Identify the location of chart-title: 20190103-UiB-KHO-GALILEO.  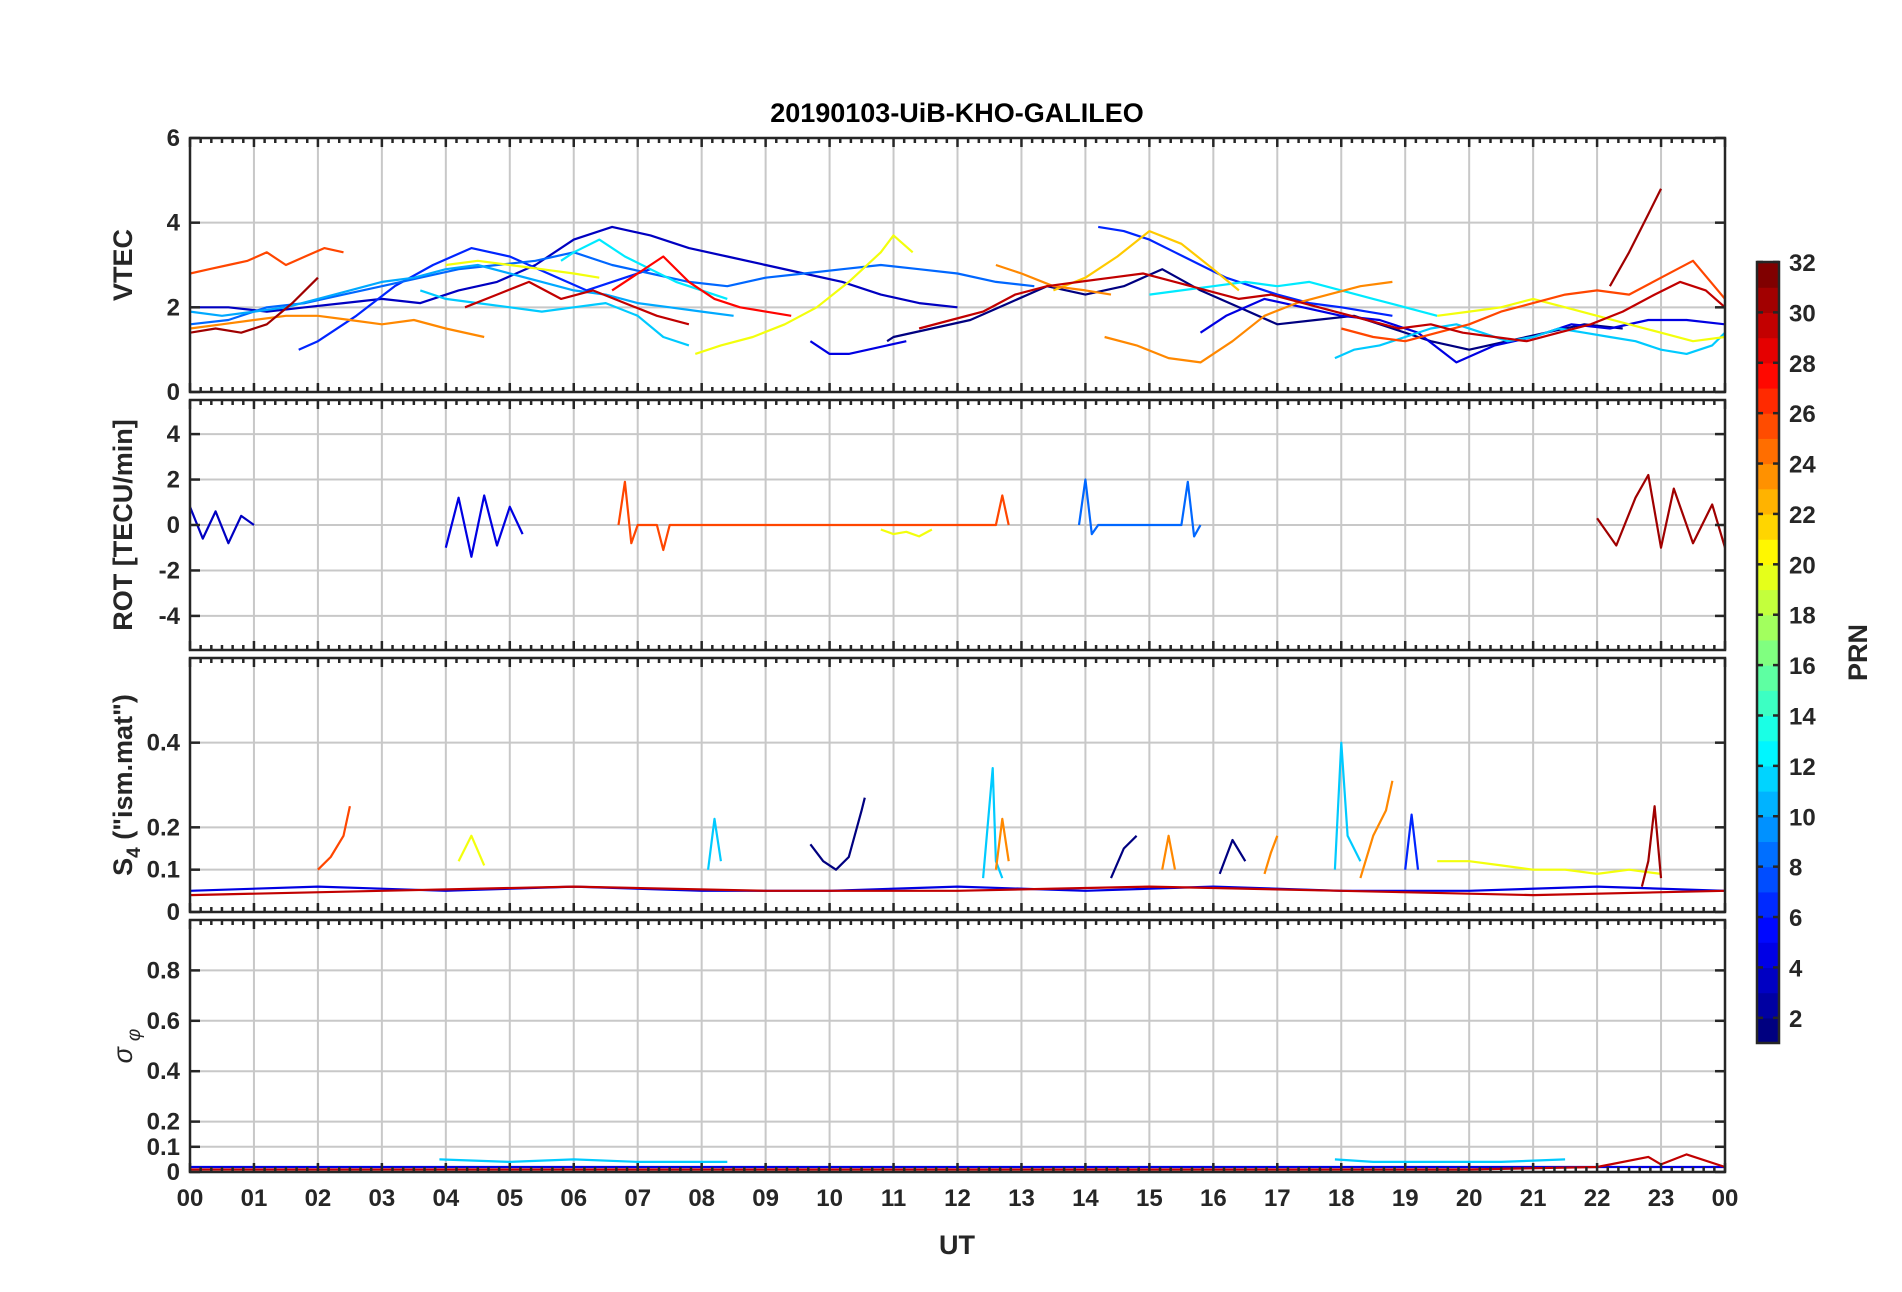
(957, 113).